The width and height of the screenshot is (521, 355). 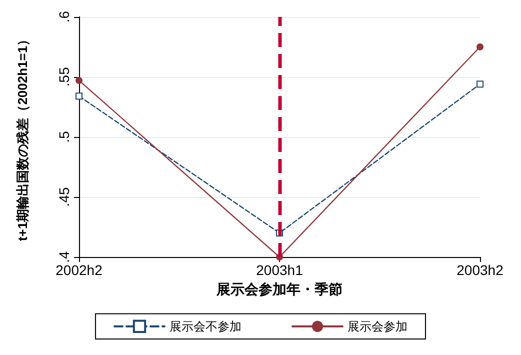 I want to click on legend-label: 展示会不参加, so click(x=206, y=326).